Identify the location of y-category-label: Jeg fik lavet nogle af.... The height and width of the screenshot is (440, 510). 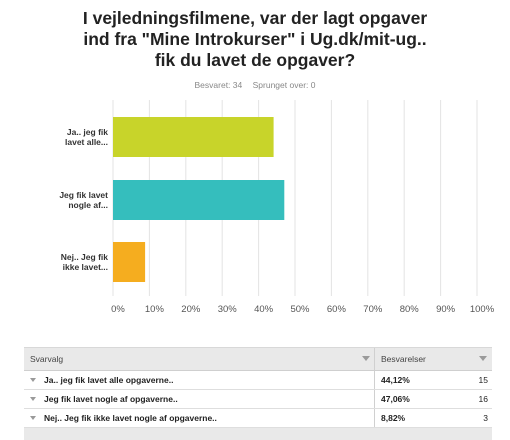
(73, 200).